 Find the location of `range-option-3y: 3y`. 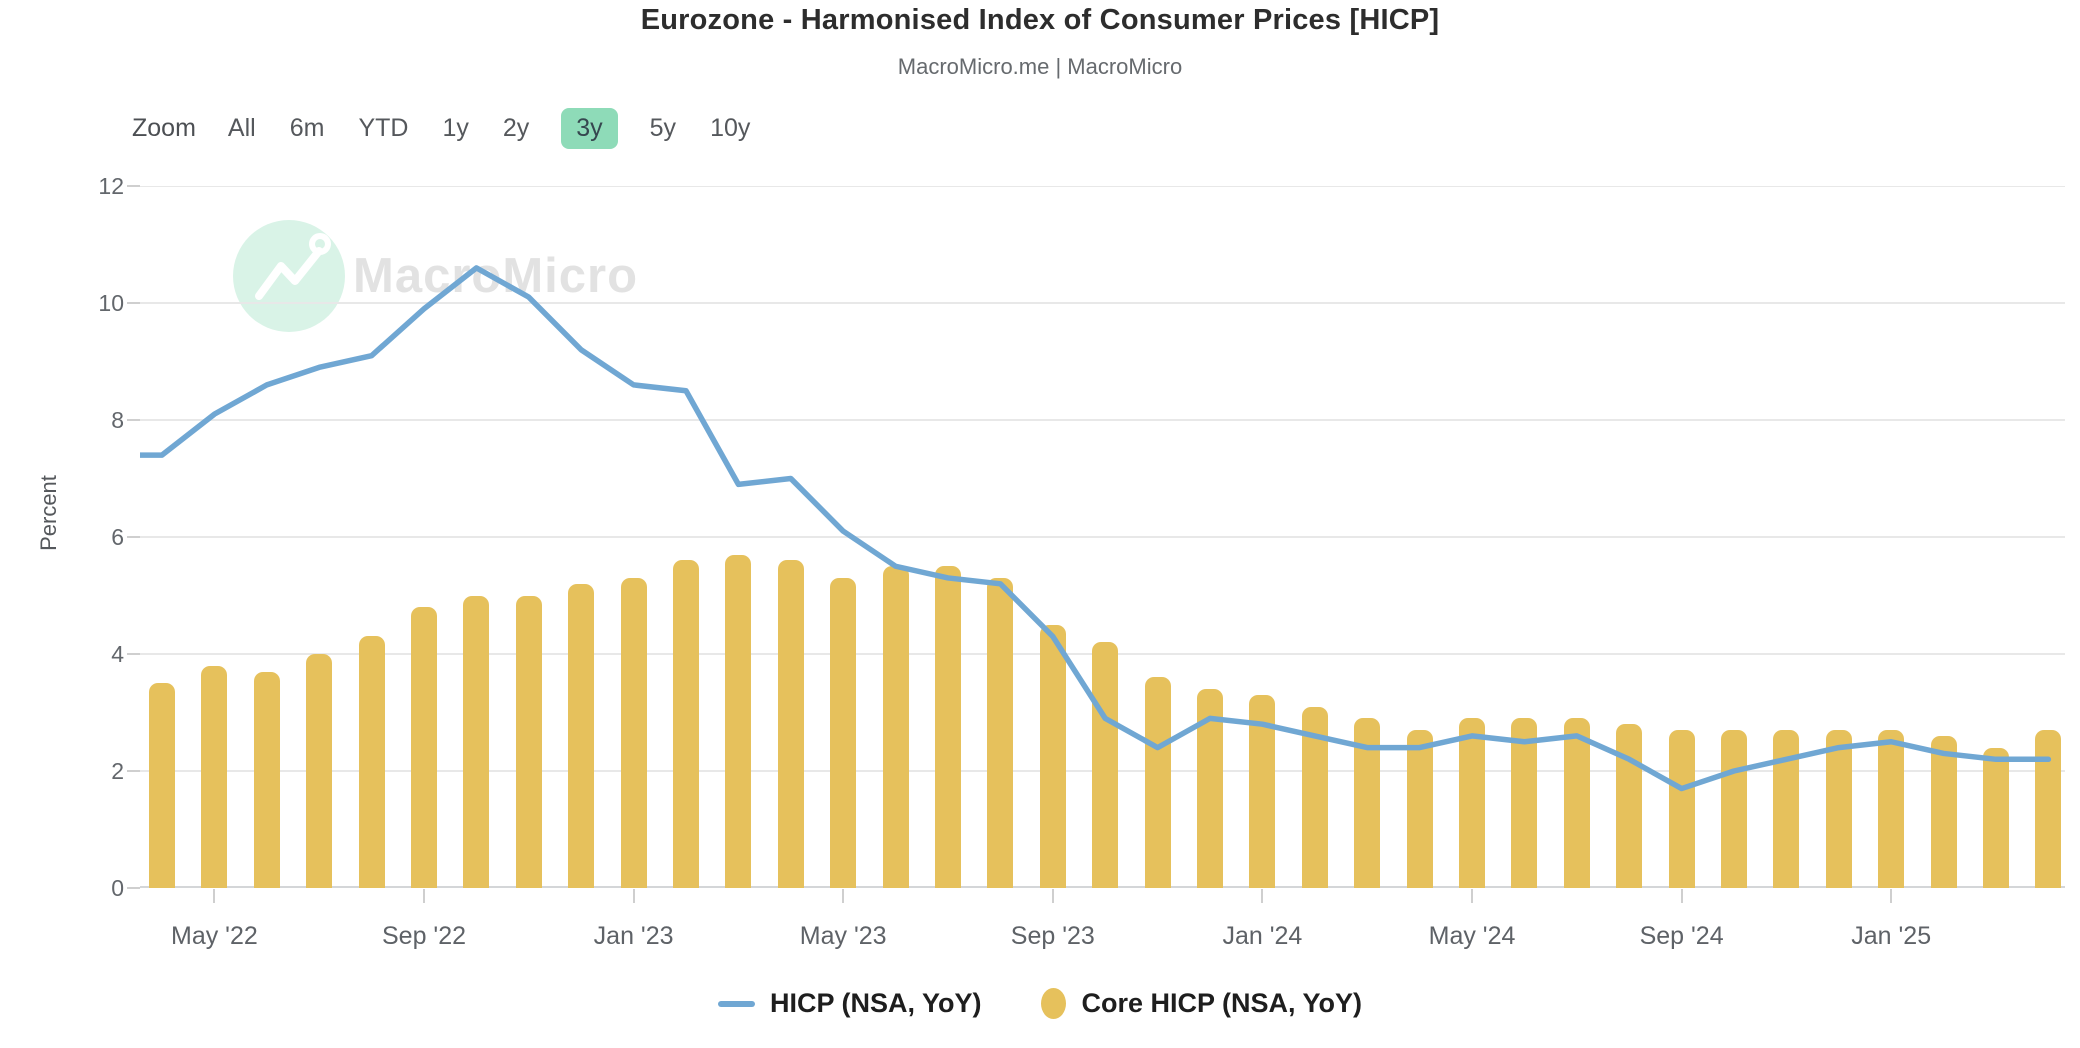

range-option-3y: 3y is located at coordinates (589, 128).